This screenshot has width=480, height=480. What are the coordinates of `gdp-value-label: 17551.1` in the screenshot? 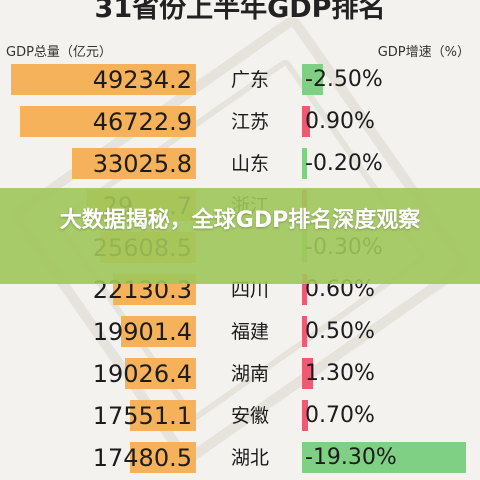 It's located at (142, 416).